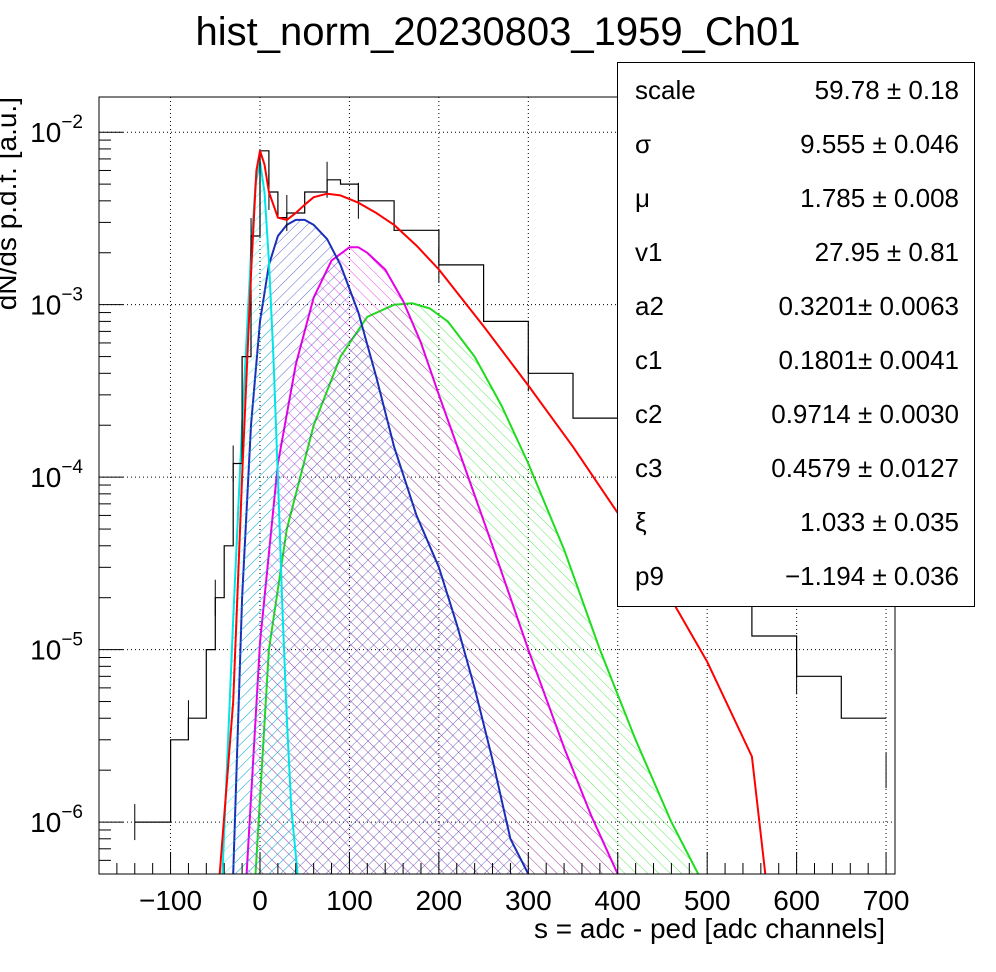 Image resolution: width=996 pixels, height=972 pixels. I want to click on stat-name: ξ, so click(641, 522).